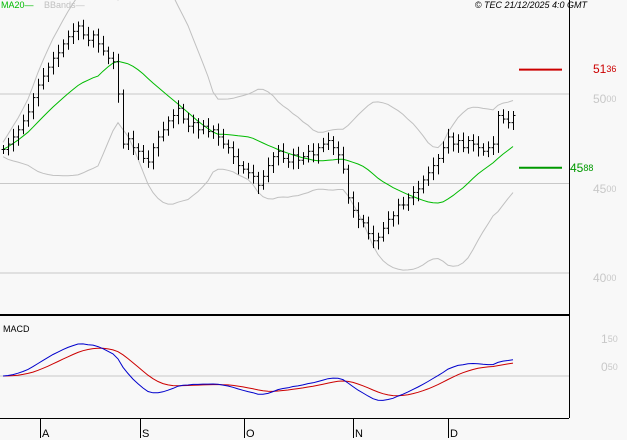 The width and height of the screenshot is (627, 440). What do you see at coordinates (13, 5) in the screenshot?
I see `legend-ma20: MA20` at bounding box center [13, 5].